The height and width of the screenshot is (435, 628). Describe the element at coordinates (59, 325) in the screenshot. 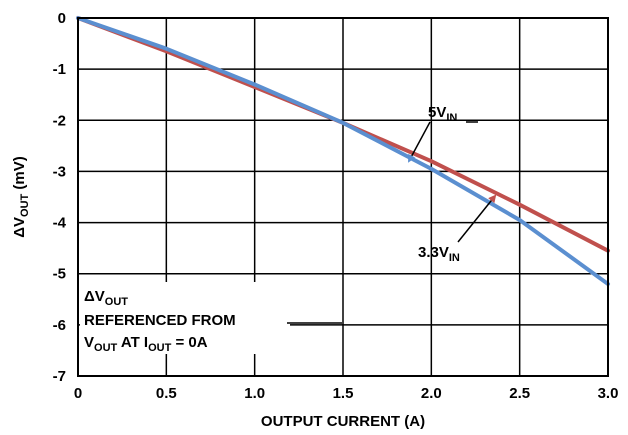

I see `y-tick-label: -6` at that location.